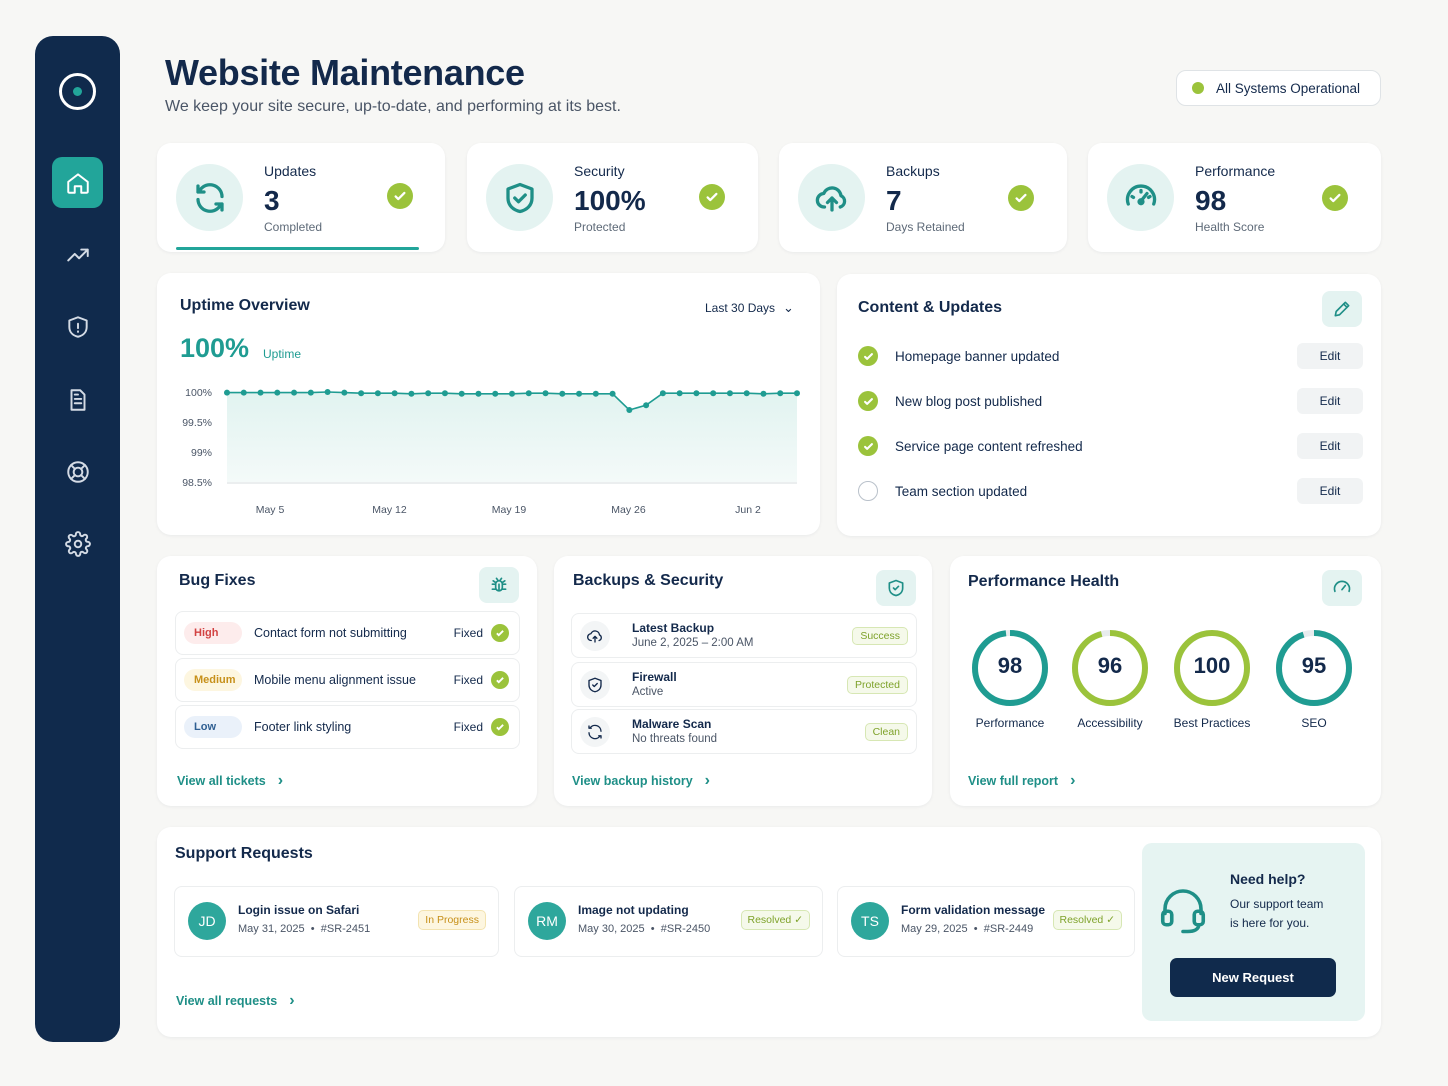 This screenshot has width=1448, height=1086. What do you see at coordinates (1212, 723) in the screenshot?
I see `gauge-label: Best Practices` at bounding box center [1212, 723].